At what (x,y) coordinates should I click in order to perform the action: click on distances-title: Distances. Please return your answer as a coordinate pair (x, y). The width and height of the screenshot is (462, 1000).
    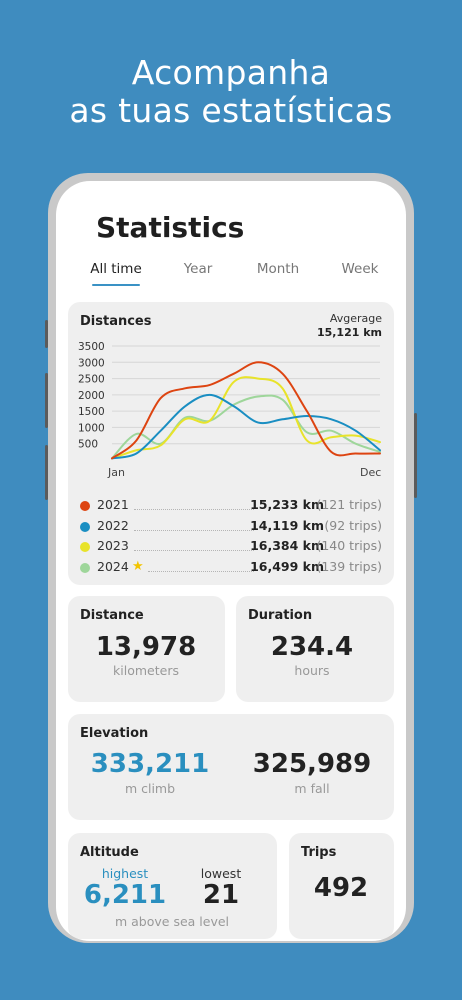
    Looking at the image, I should click on (116, 321).